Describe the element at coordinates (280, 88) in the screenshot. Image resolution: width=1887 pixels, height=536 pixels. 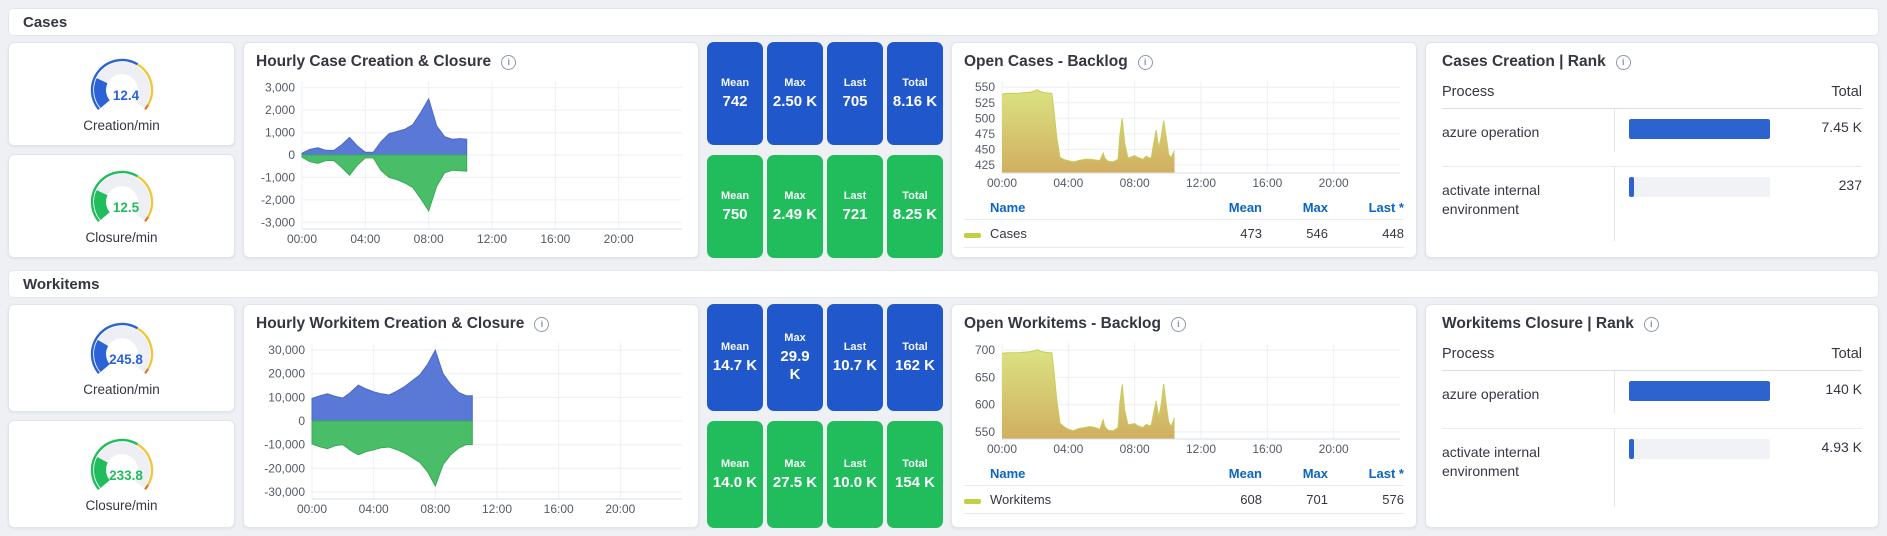
I see `svg-text: 3,000` at that location.